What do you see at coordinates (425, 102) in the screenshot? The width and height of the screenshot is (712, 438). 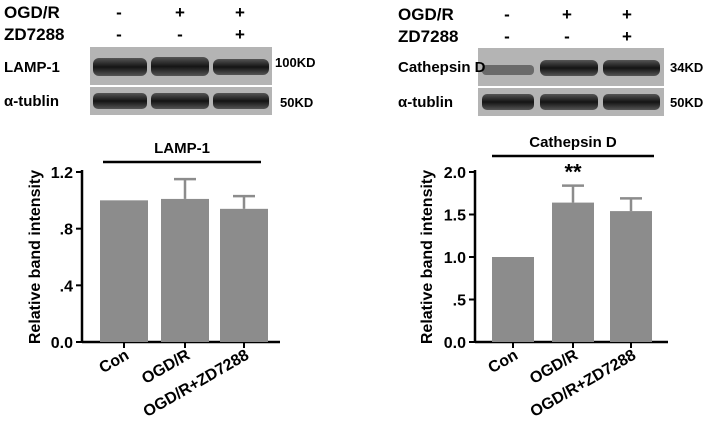 I see `band-label-tubulin-right: α-tublin` at bounding box center [425, 102].